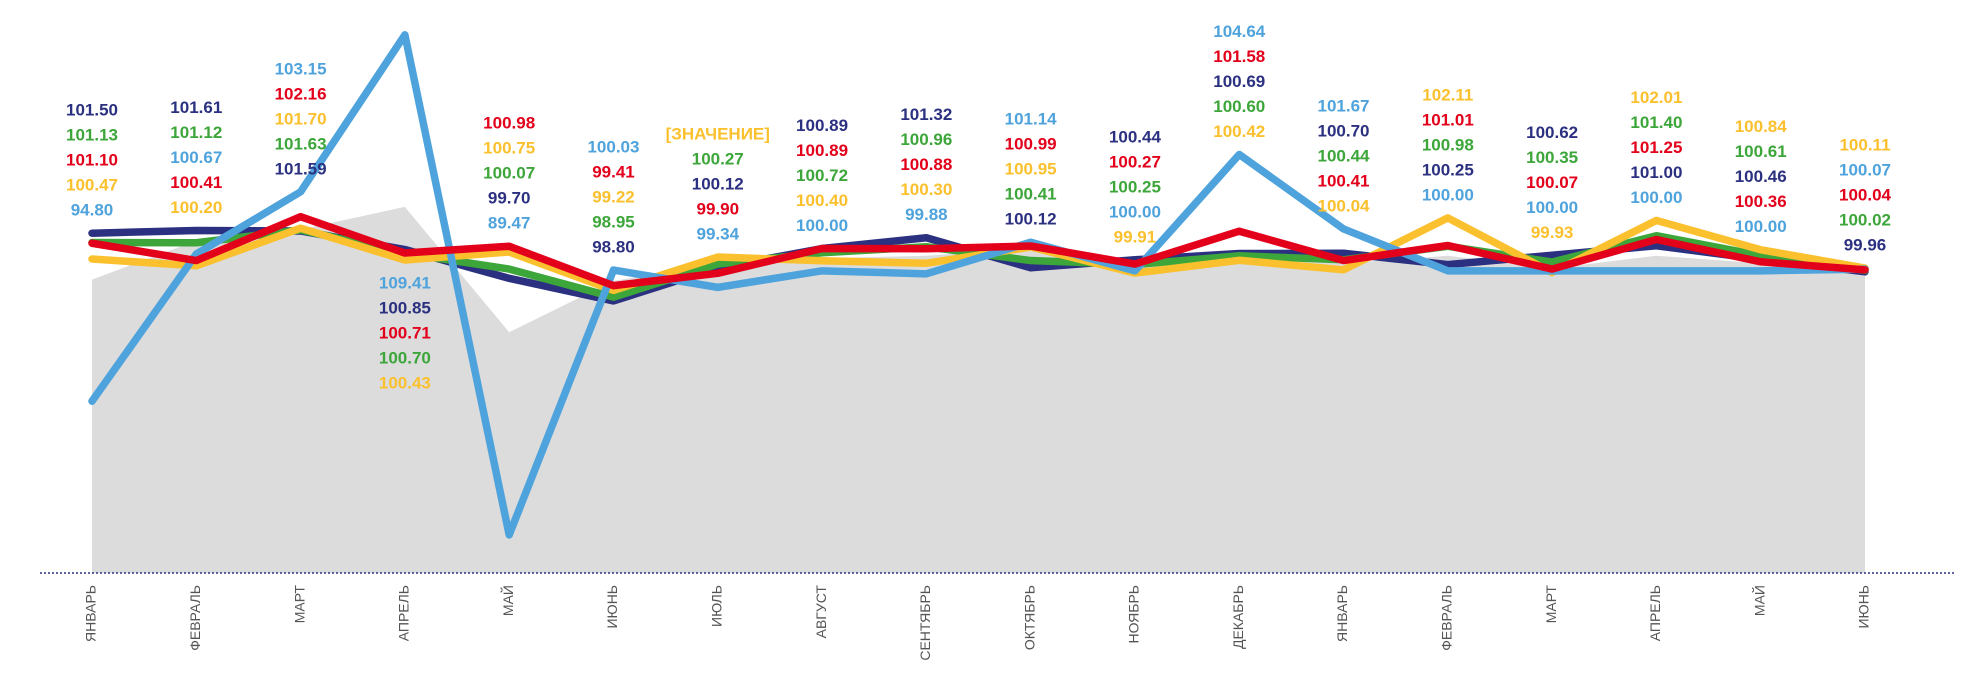 Image resolution: width=1967 pixels, height=680 pixels. What do you see at coordinates (1344, 105) in the screenshot?
I see `data-label: 101.67` at bounding box center [1344, 105].